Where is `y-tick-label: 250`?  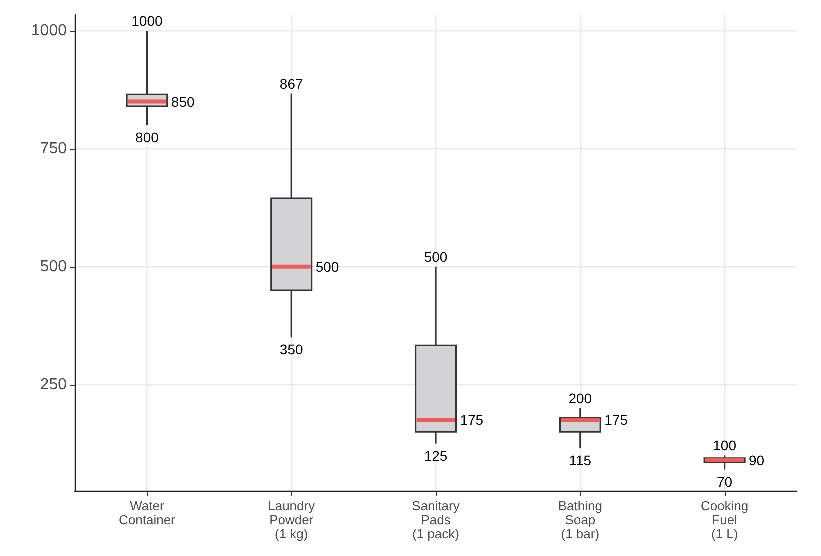 y-tick-label: 250 is located at coordinates (54, 385).